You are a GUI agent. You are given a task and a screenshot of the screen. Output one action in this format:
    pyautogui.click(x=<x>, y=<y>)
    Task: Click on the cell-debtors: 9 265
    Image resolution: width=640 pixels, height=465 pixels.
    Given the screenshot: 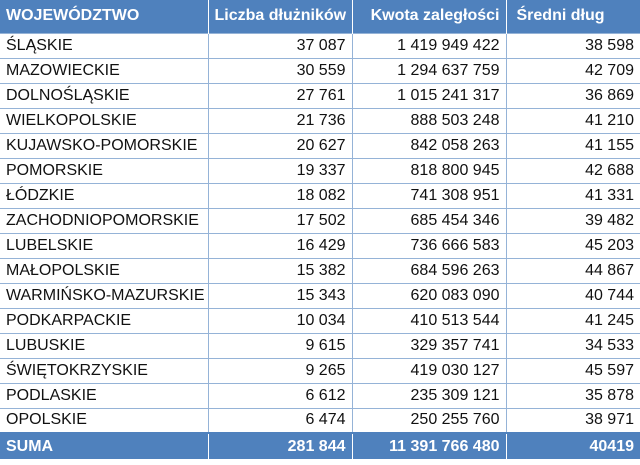 What is the action you would take?
    pyautogui.click(x=280, y=370)
    